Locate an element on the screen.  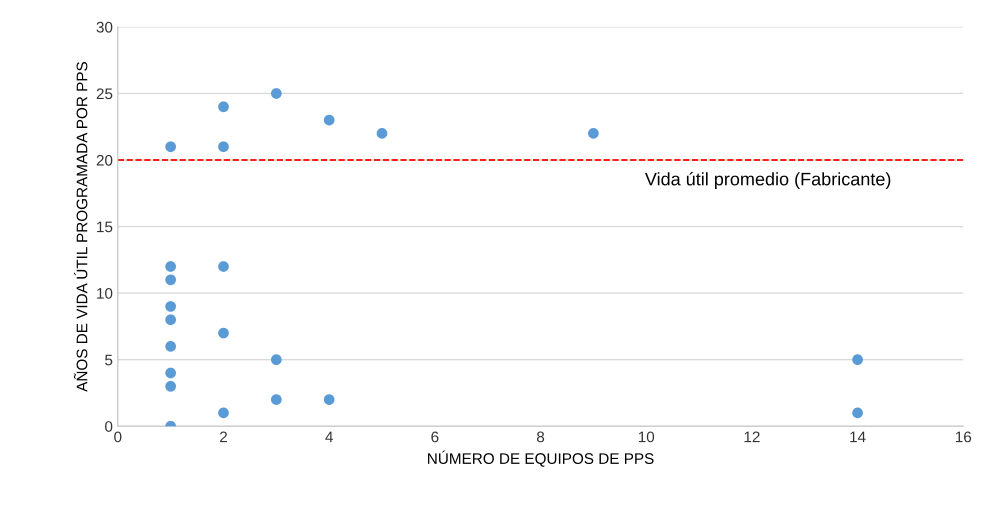
x-tick-label: 12 is located at coordinates (752, 436).